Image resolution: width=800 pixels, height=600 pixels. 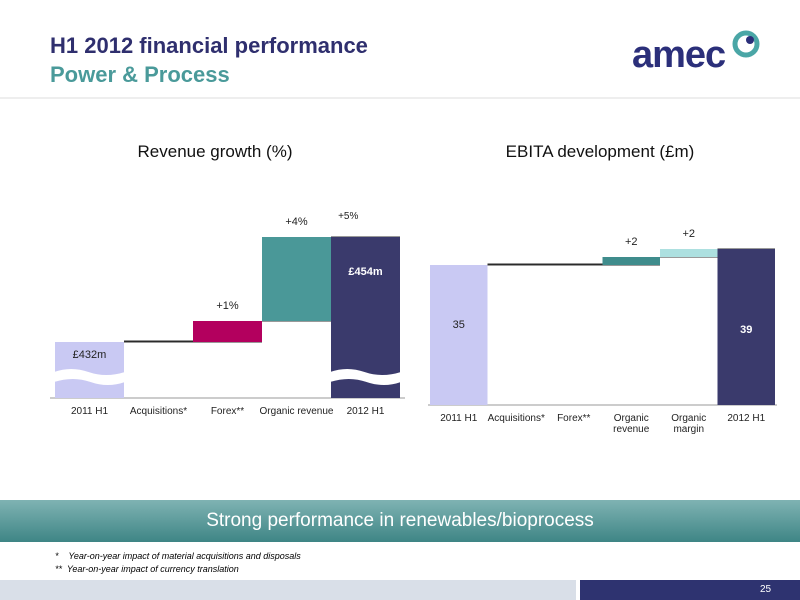 I want to click on footer-strip, so click(x=288, y=590).